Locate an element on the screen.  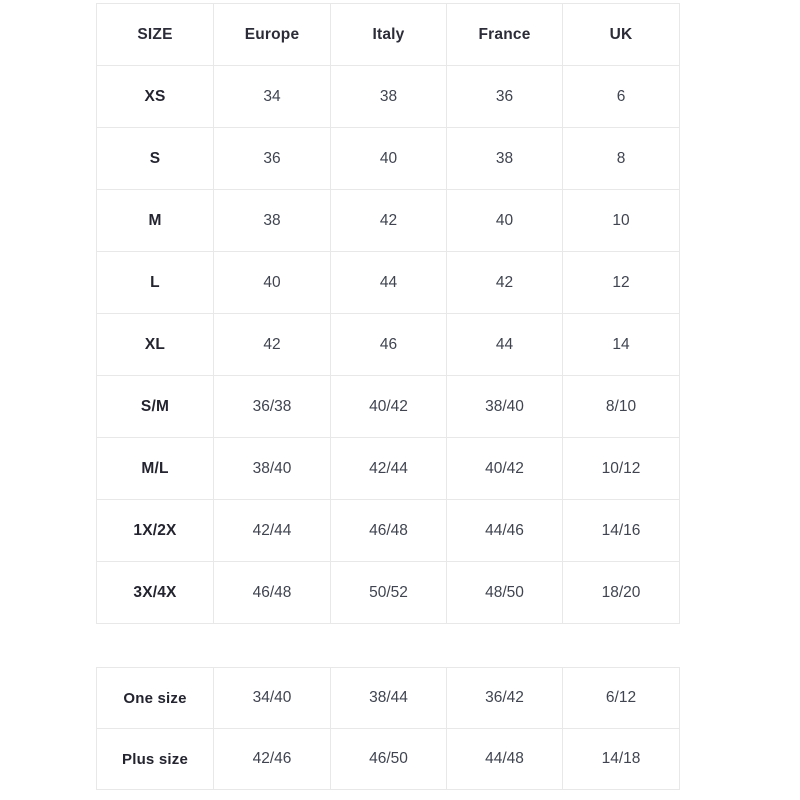
cell-uk: 6/12 is located at coordinates (621, 698).